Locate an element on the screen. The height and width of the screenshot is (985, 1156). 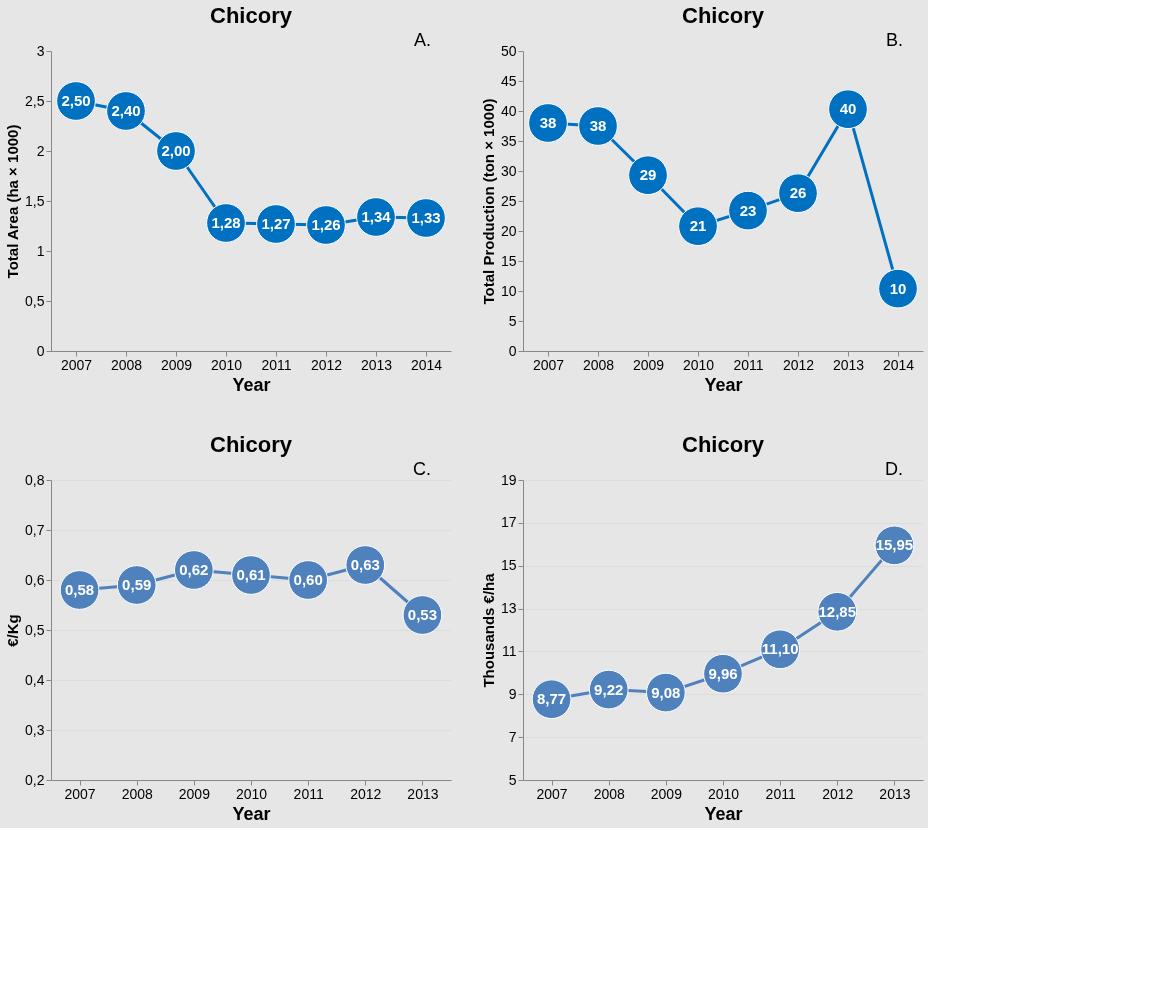
y-tick-label: 2 is located at coordinates (40, 150).